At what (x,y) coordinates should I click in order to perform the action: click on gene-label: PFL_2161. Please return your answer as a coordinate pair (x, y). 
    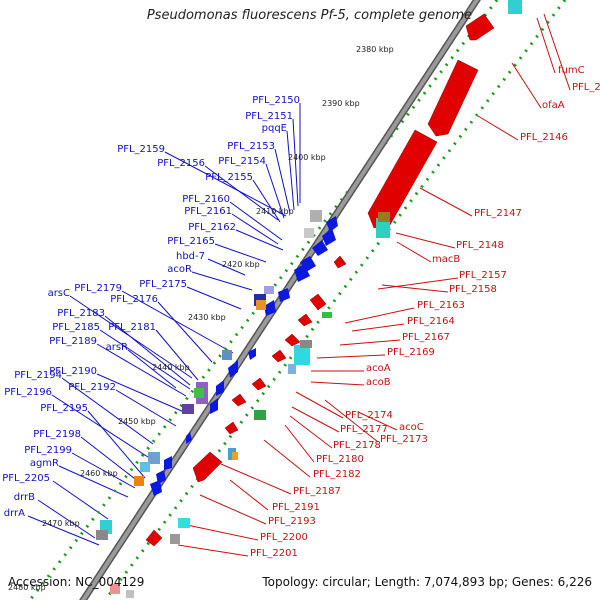
    Looking at the image, I should click on (208, 211).